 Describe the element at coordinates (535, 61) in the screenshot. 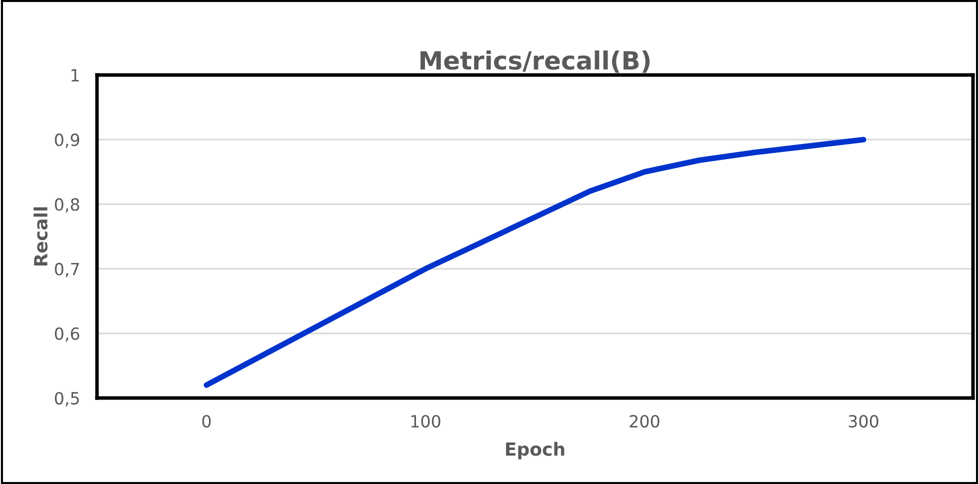

I see `chart-title: Metrics/recall(B)` at that location.